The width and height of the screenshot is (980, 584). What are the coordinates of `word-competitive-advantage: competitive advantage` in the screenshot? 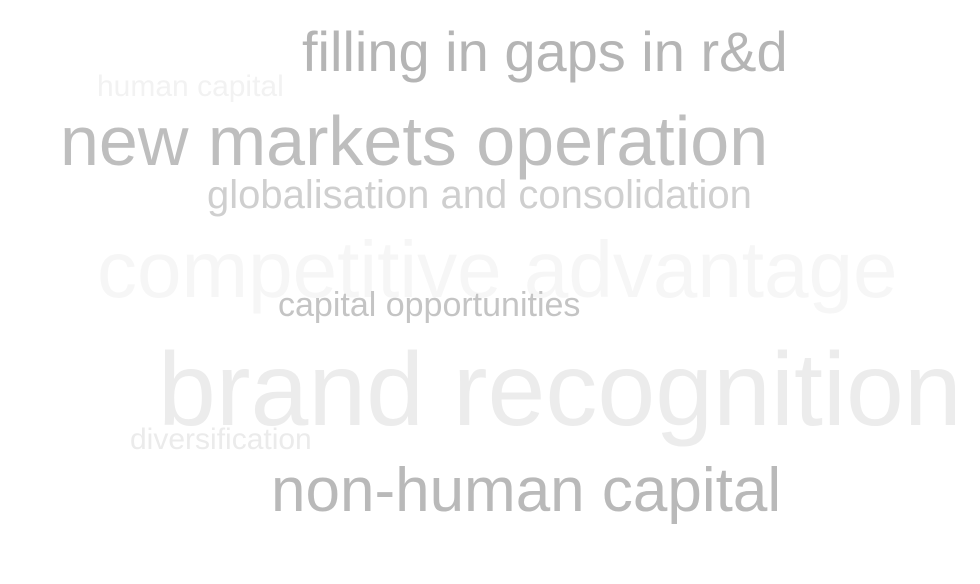 It's located at (497, 269).